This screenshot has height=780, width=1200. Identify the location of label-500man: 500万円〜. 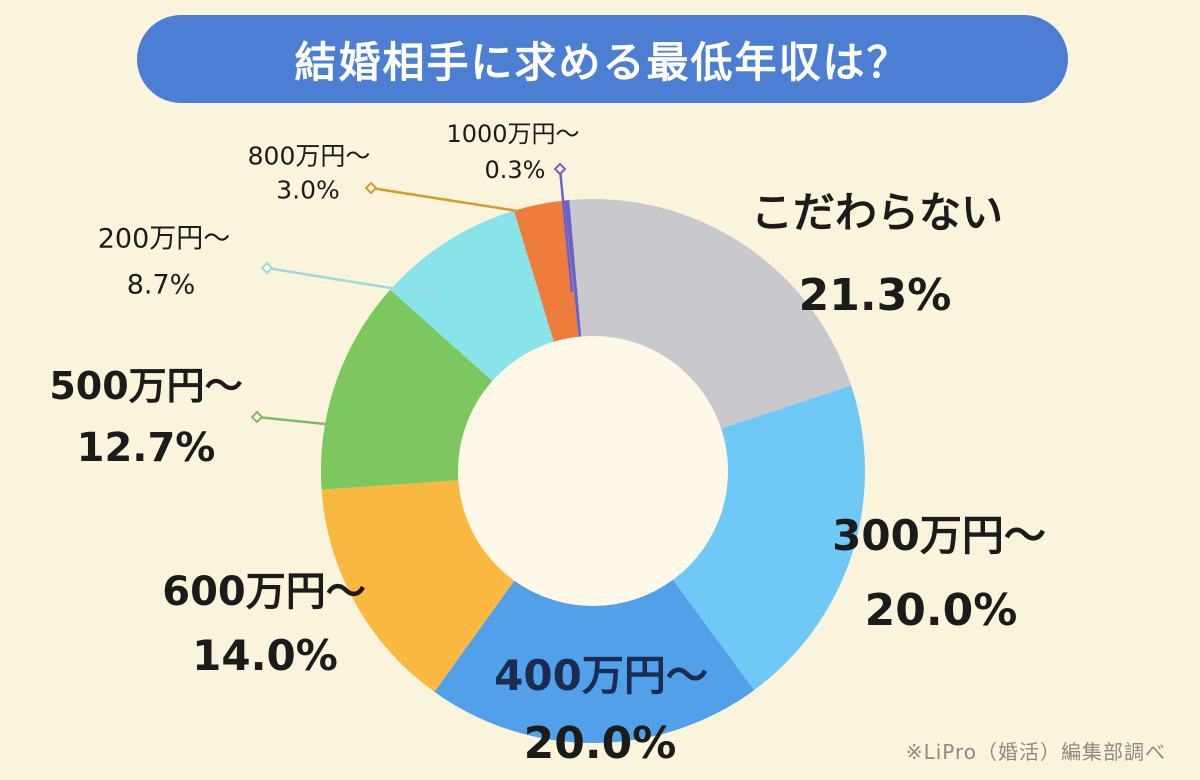
(146, 386).